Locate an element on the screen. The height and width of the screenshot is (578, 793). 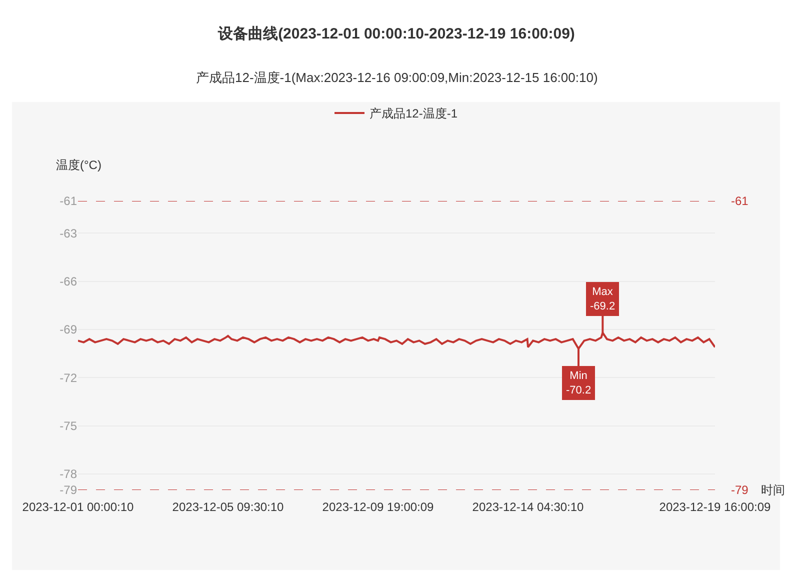
legend-label: 产成品12-温度-1 is located at coordinates (414, 113).